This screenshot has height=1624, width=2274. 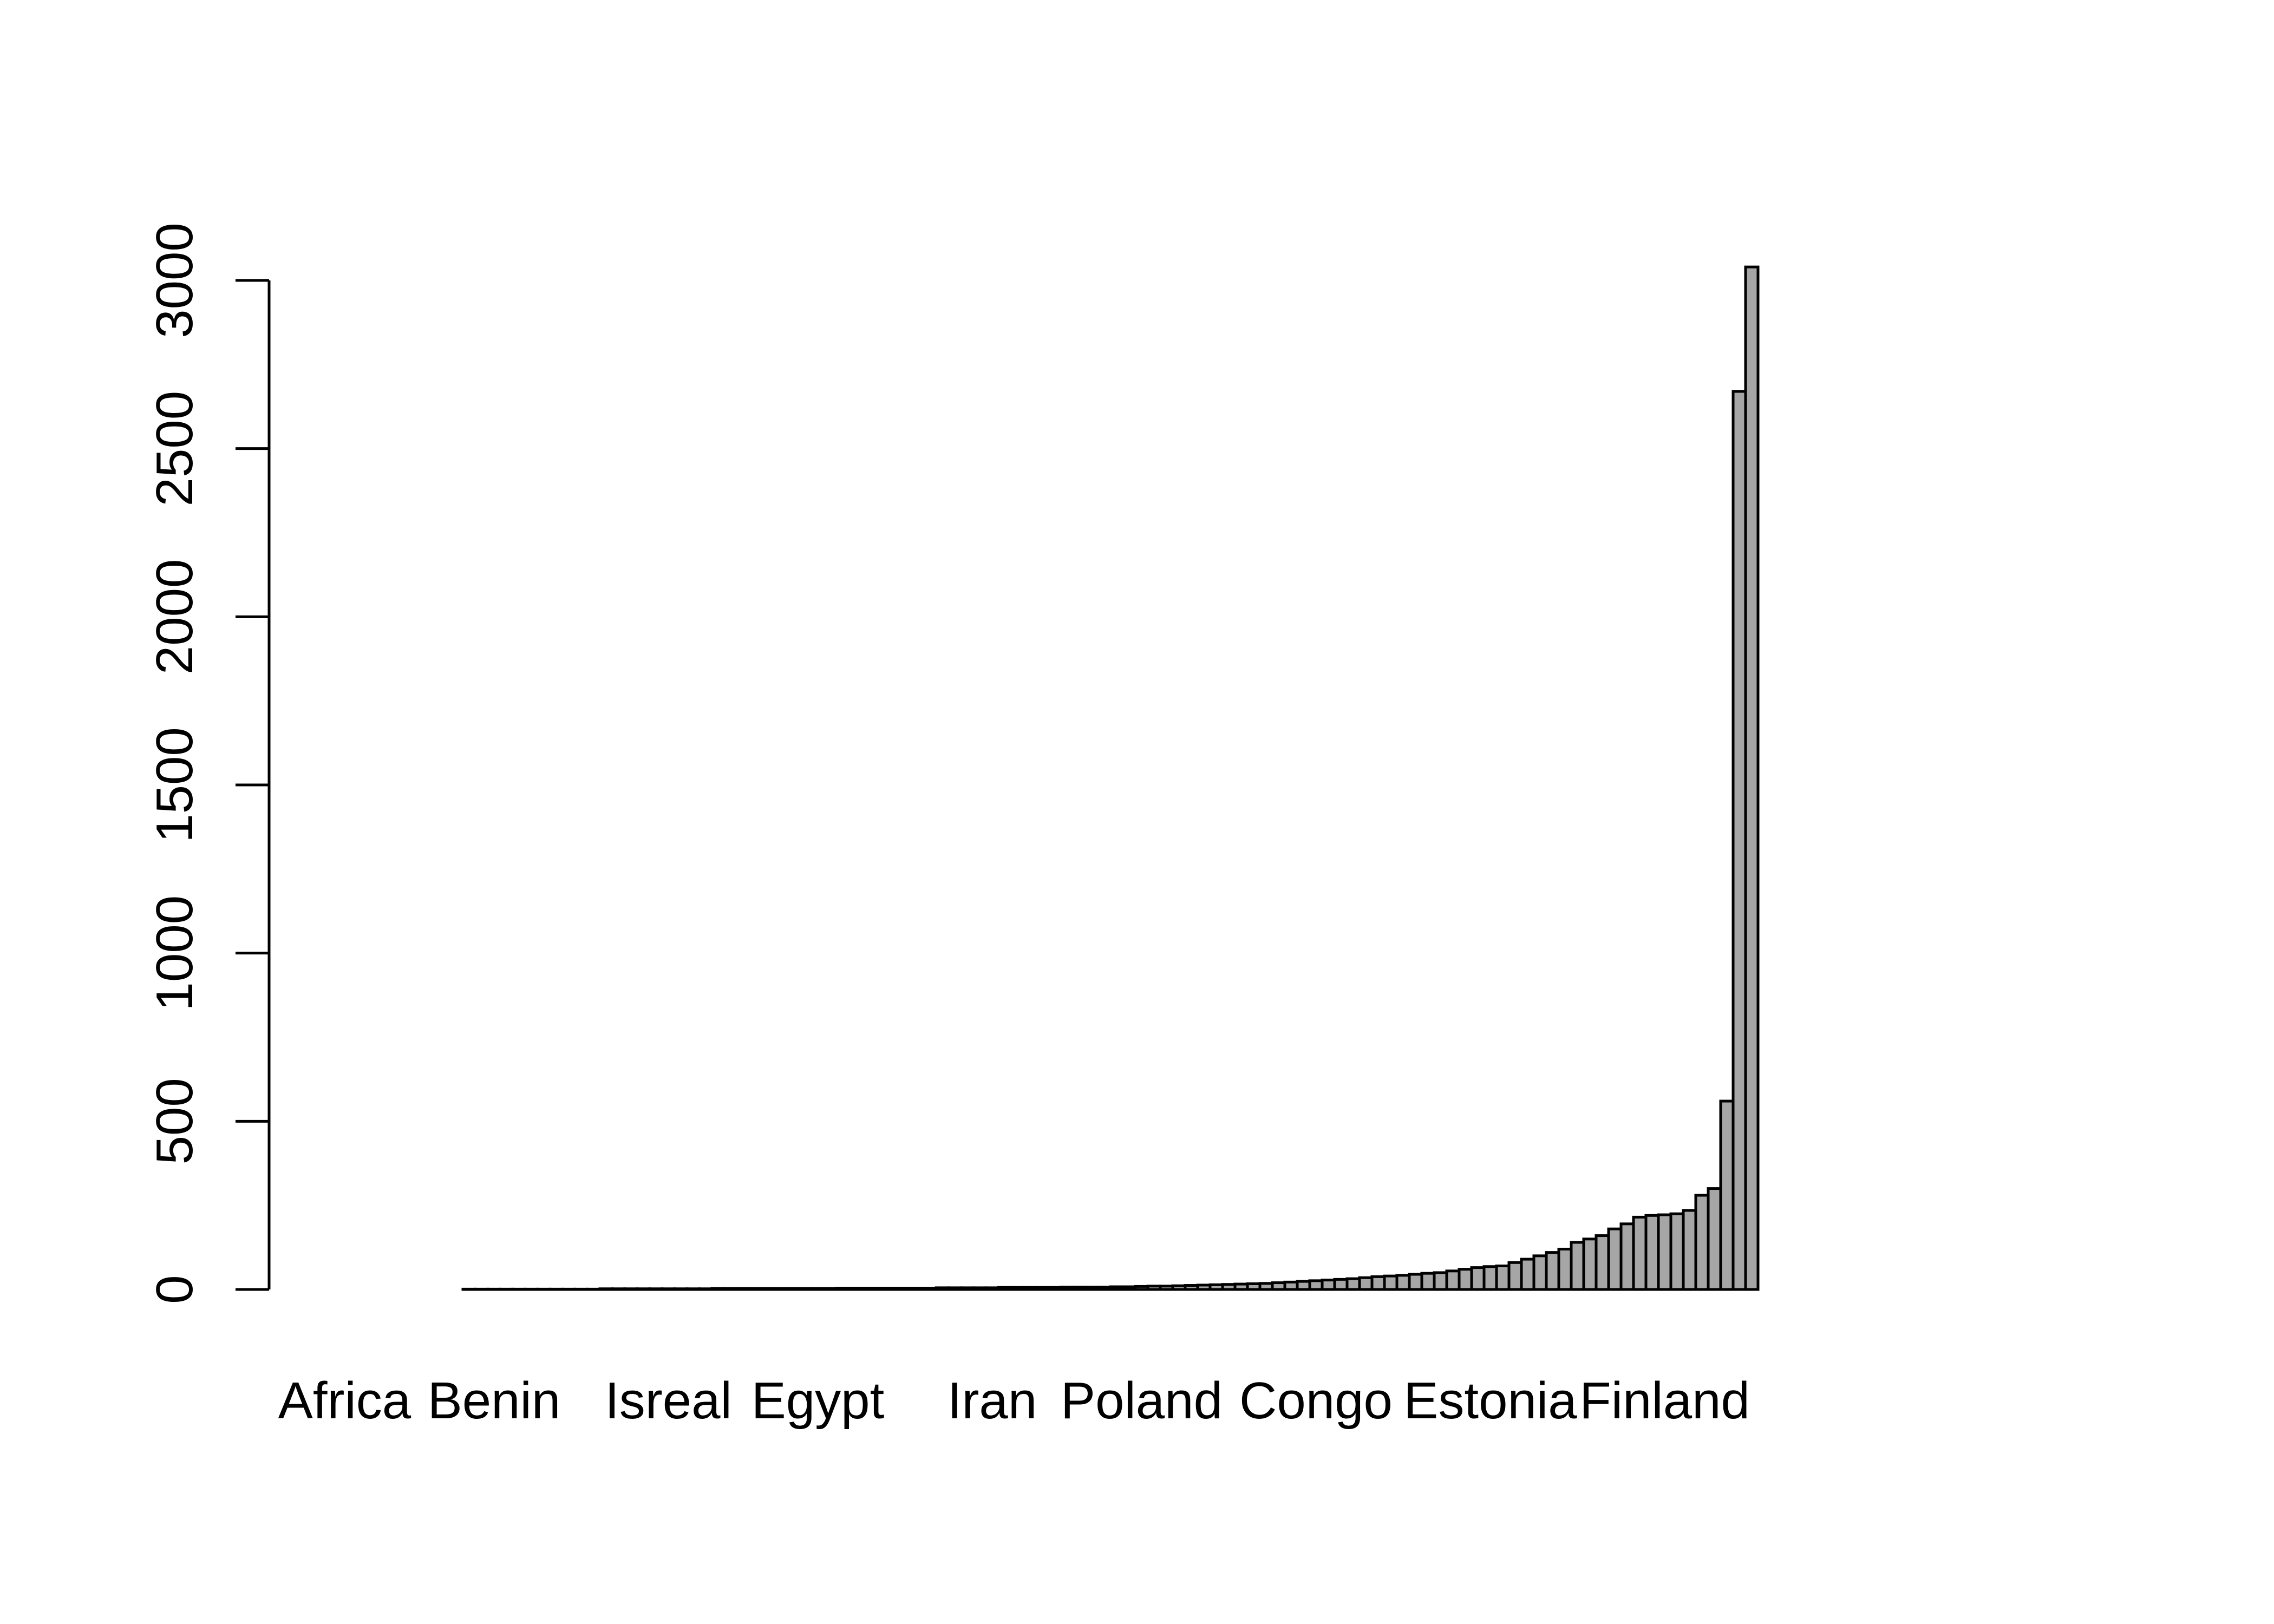 I want to click on x-tick-label-africa: Africa, so click(x=345, y=1401).